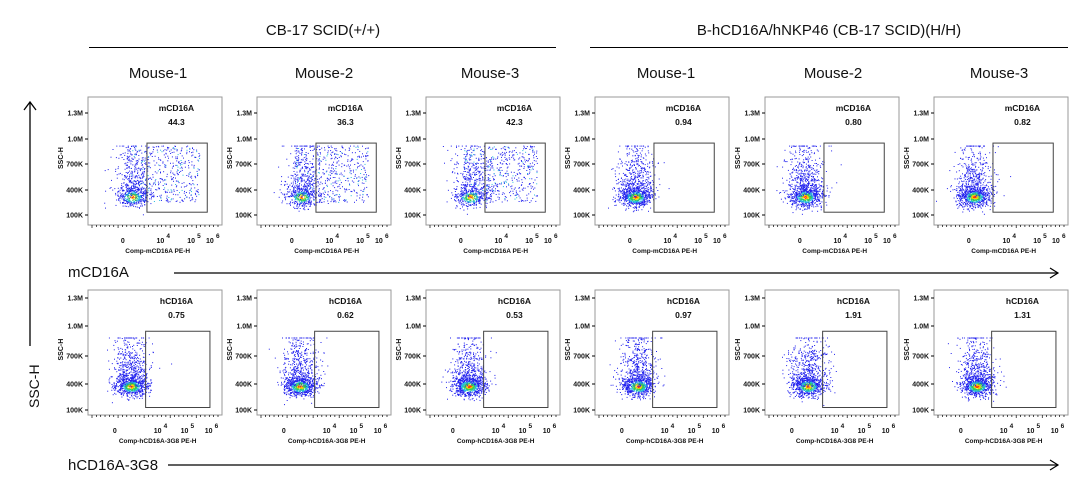 The image size is (1078, 483). Describe the element at coordinates (751, 191) in the screenshot. I see `y-tick-label: 400K` at that location.